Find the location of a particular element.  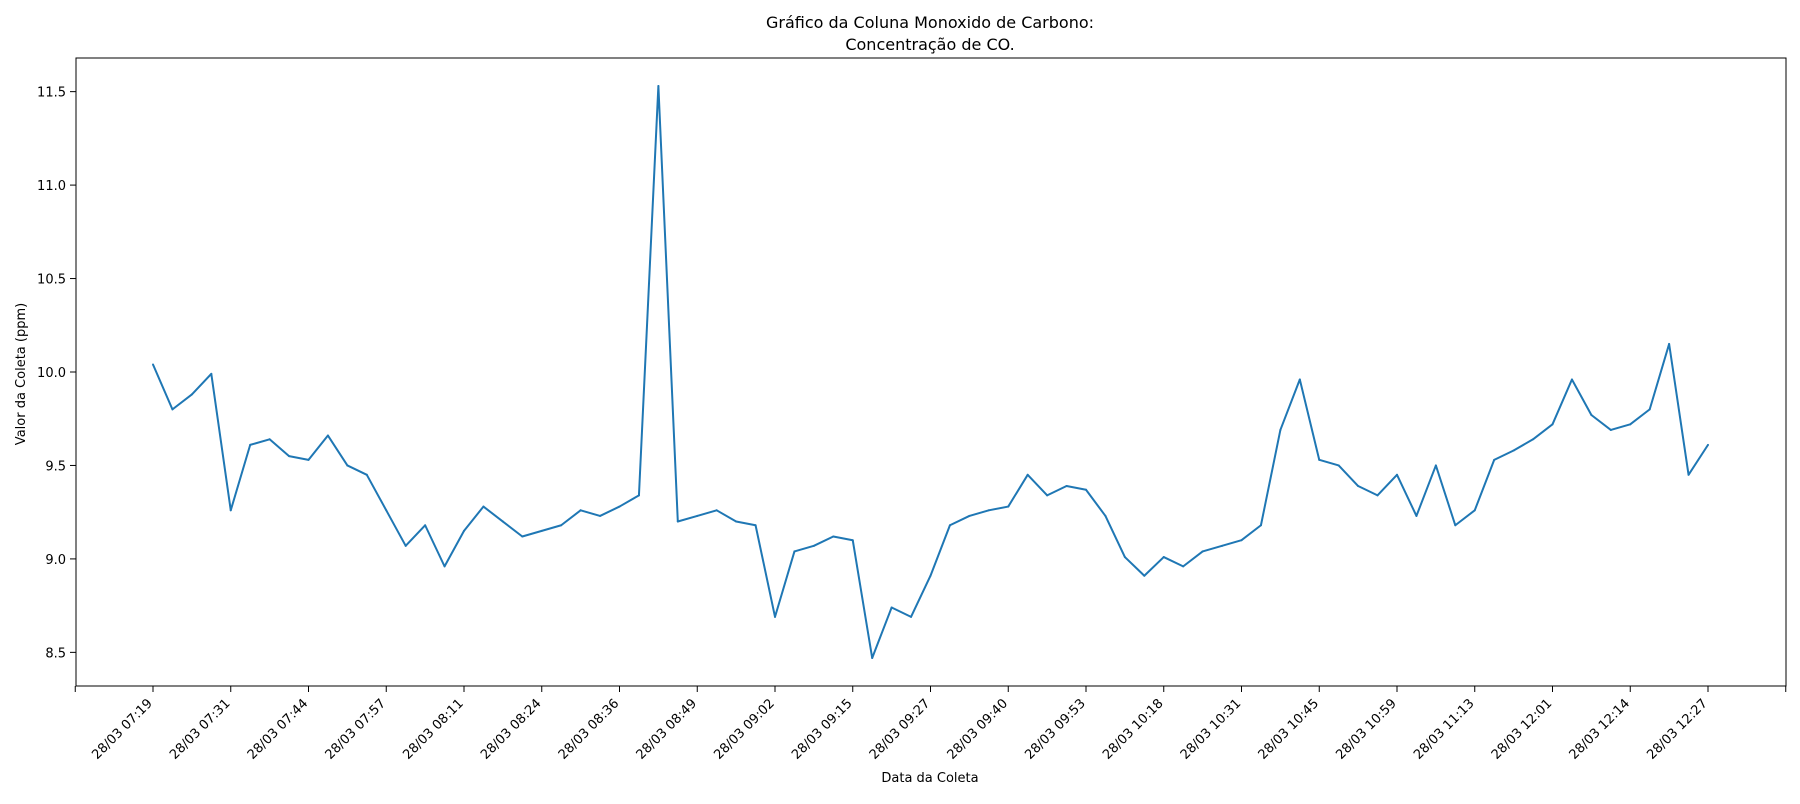

y-tick-label: 8.5 is located at coordinates (55, 653).